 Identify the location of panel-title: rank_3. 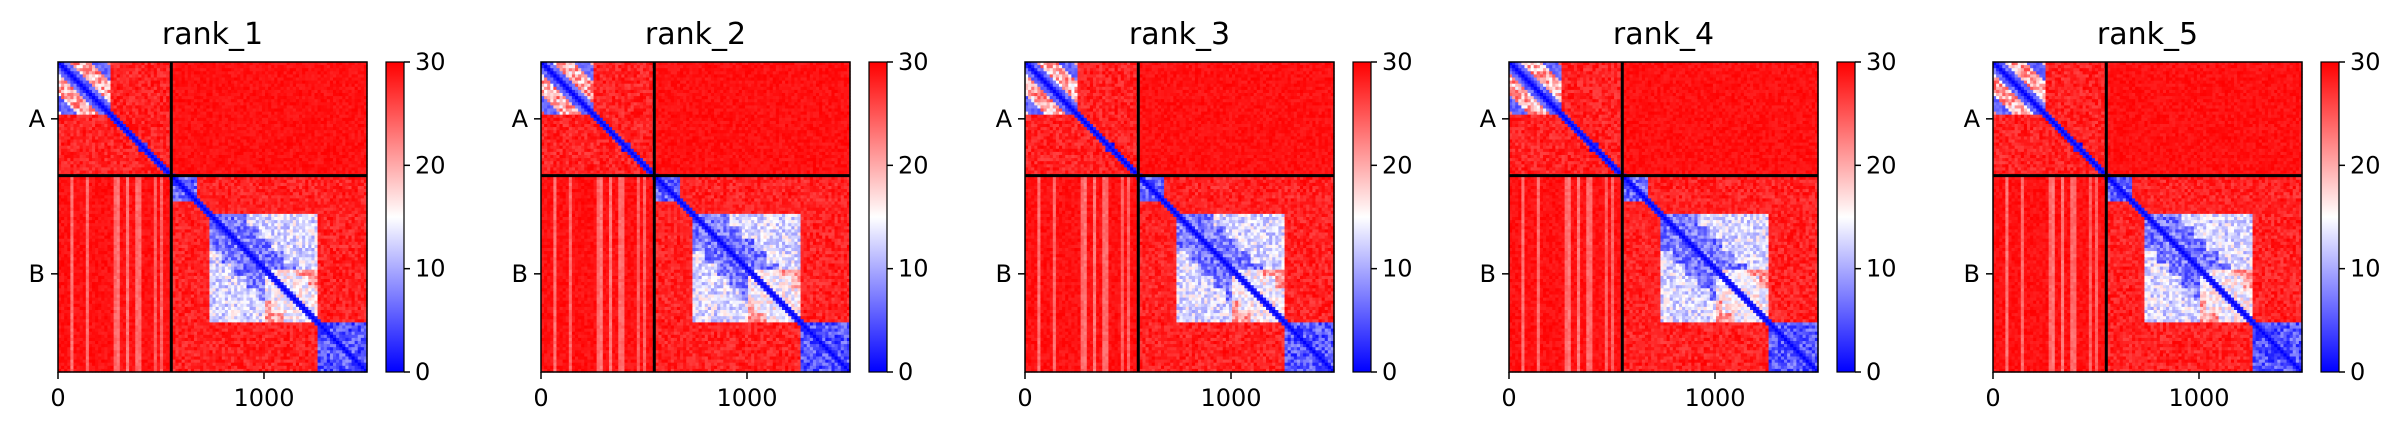
(1179, 34).